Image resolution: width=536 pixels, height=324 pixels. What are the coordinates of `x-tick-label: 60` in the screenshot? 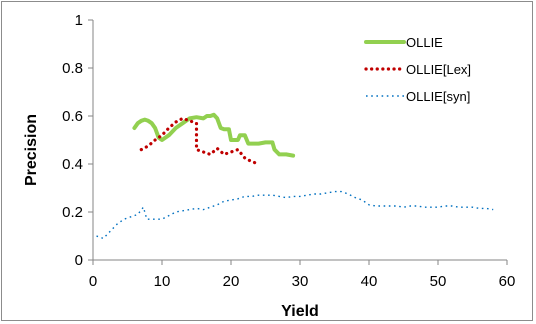 It's located at (507, 281).